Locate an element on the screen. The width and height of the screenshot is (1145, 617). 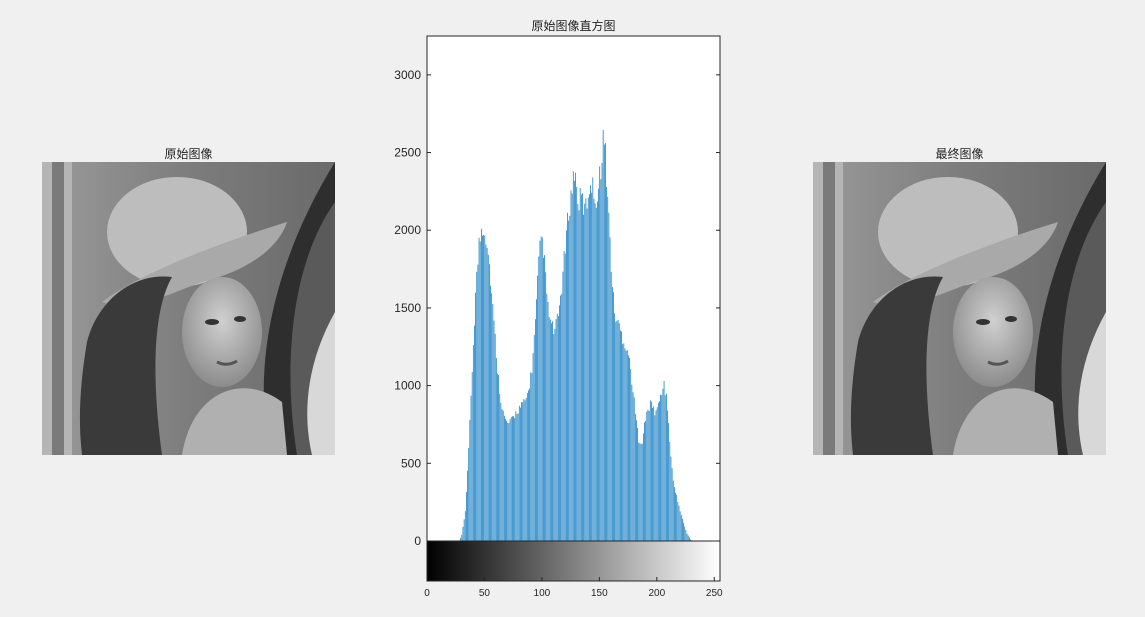
histogram-bars is located at coordinates (576, 335).